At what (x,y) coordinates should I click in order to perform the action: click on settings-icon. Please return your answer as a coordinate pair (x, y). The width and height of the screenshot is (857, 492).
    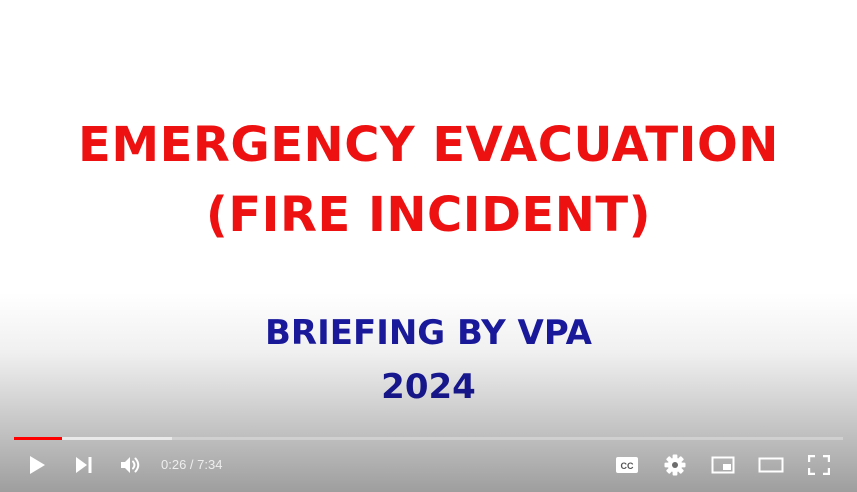
    Looking at the image, I should click on (675, 465).